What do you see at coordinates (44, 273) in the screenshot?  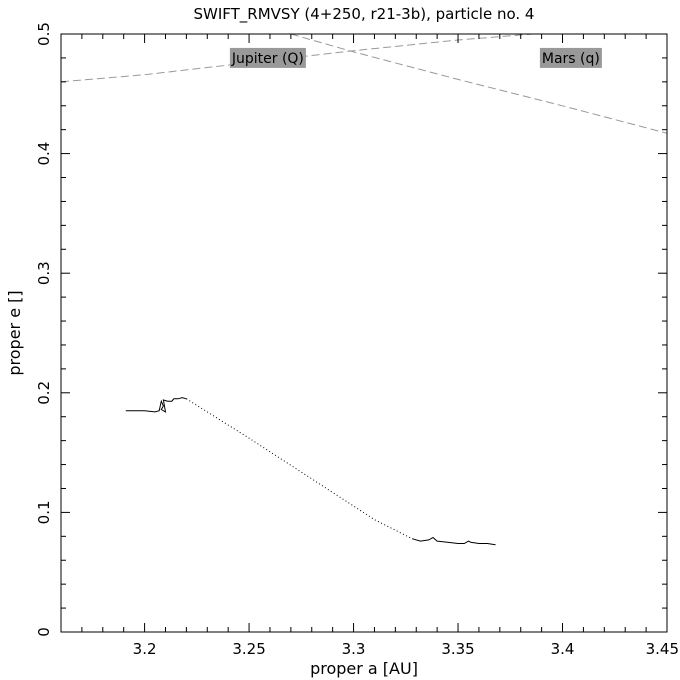 I see `y-tick-label: 0.3` at bounding box center [44, 273].